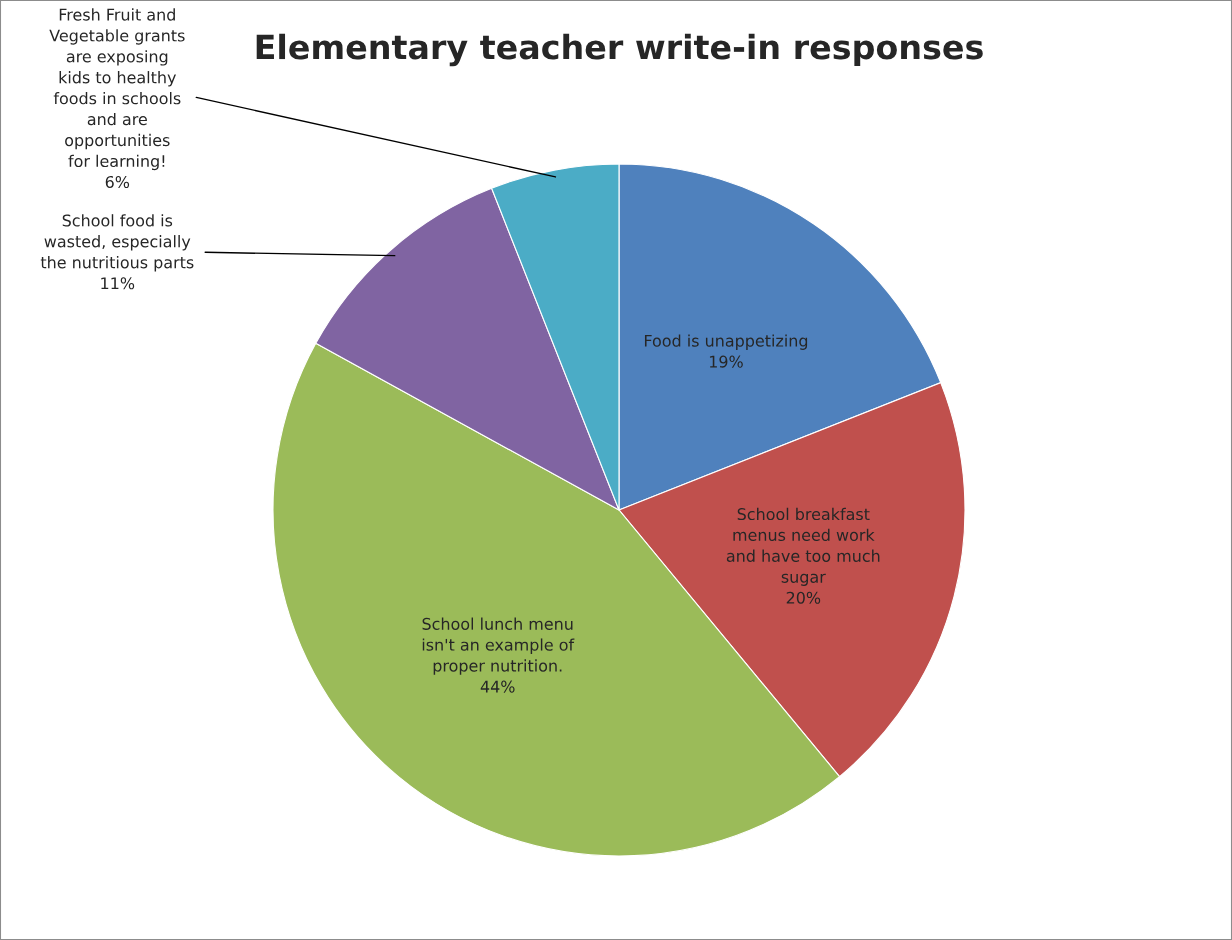 The image size is (1232, 940). I want to click on data-label: 44%, so click(497, 686).